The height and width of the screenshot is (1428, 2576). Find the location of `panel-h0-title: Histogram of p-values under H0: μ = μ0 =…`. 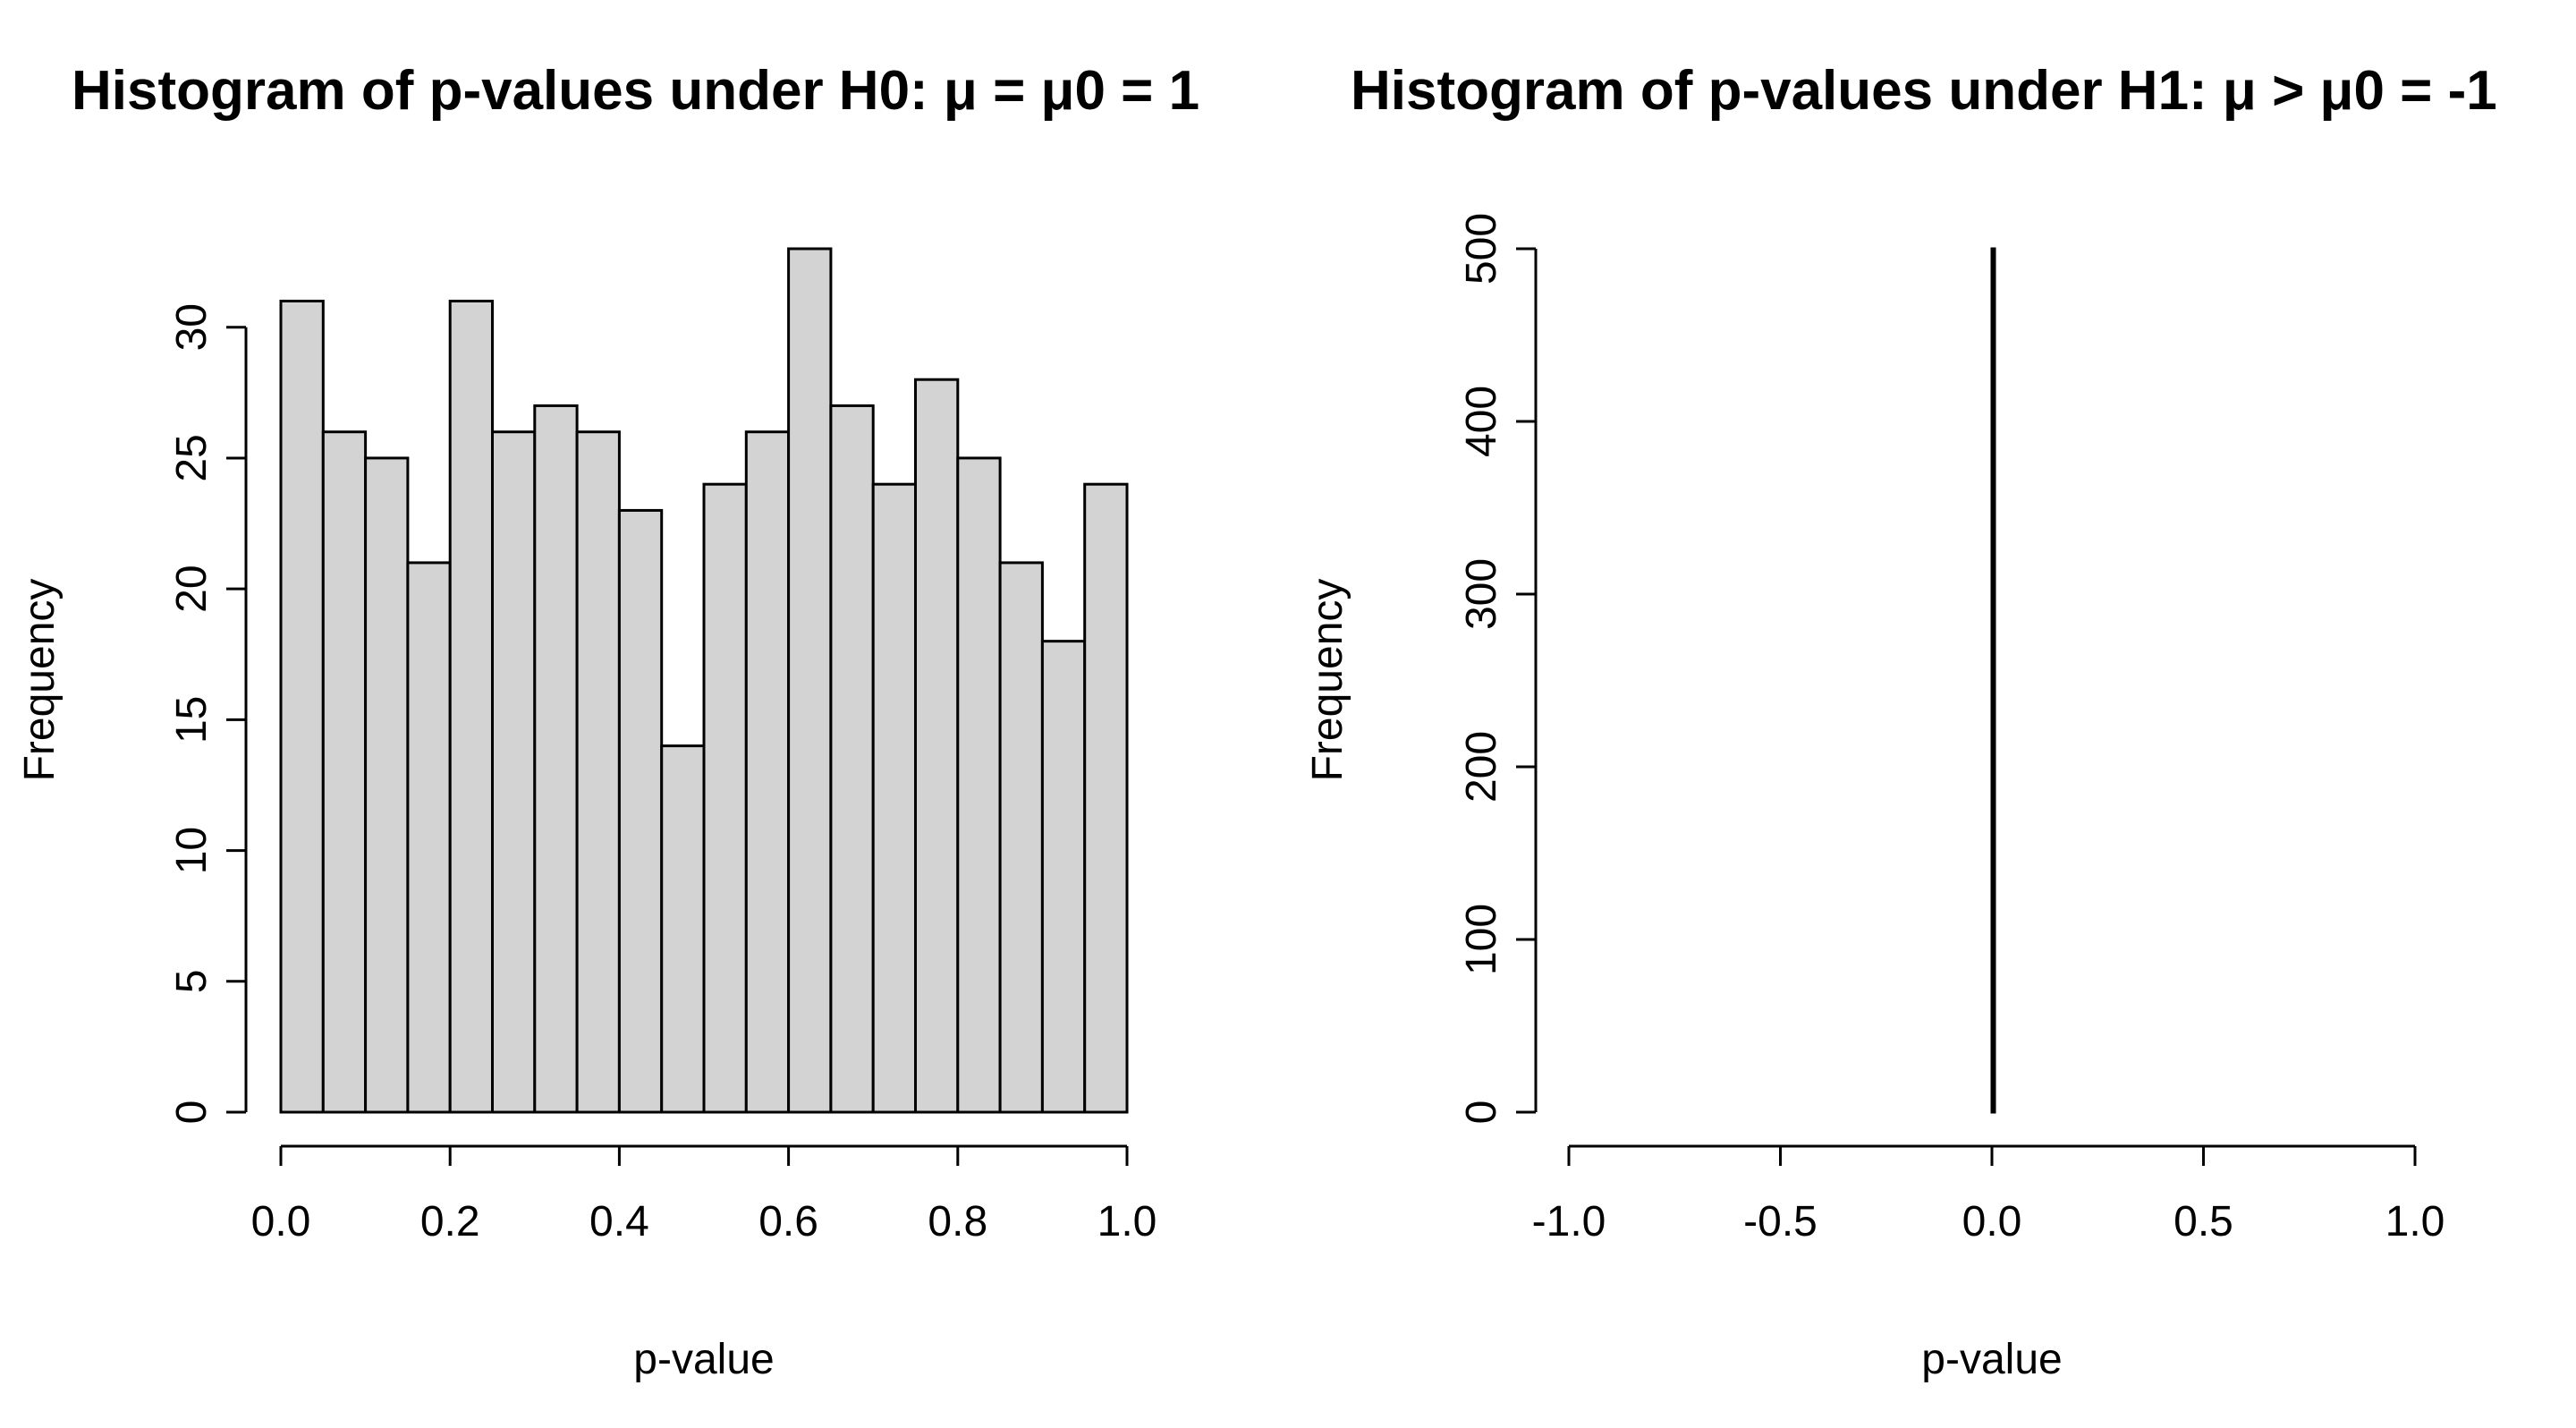

panel-h0-title: Histogram of p-values under H0: μ = μ0 =… is located at coordinates (635, 91).